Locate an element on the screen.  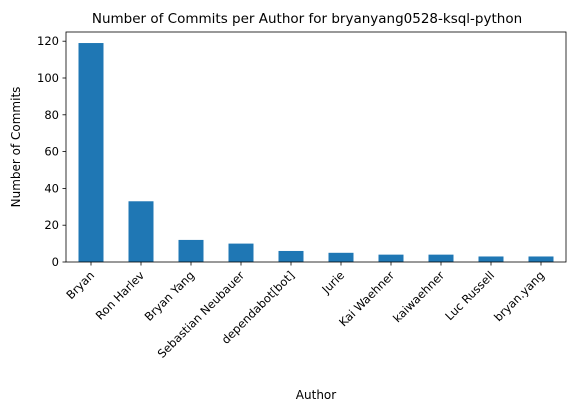
y-tick-label: 80 is located at coordinates (51, 115).